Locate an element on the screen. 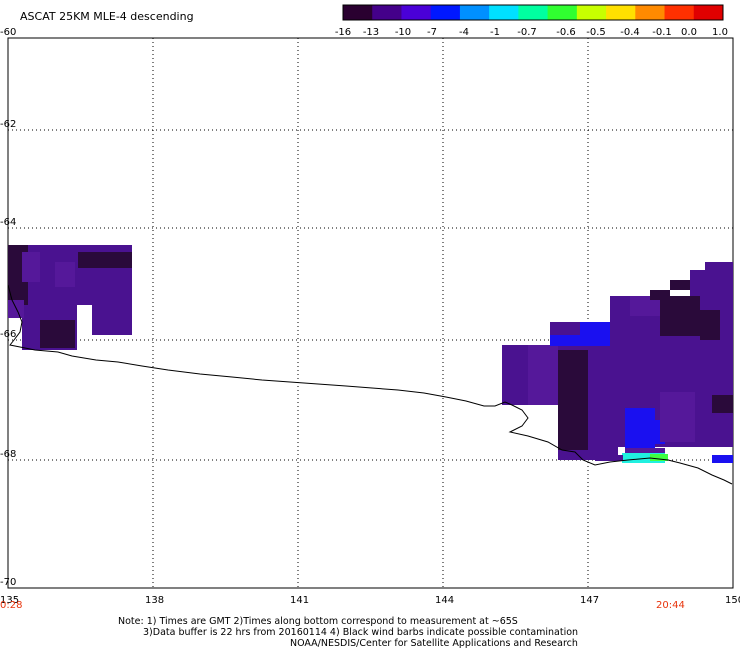 This screenshot has width=740, height=650. longitude-label: 147 is located at coordinates (589, 600).